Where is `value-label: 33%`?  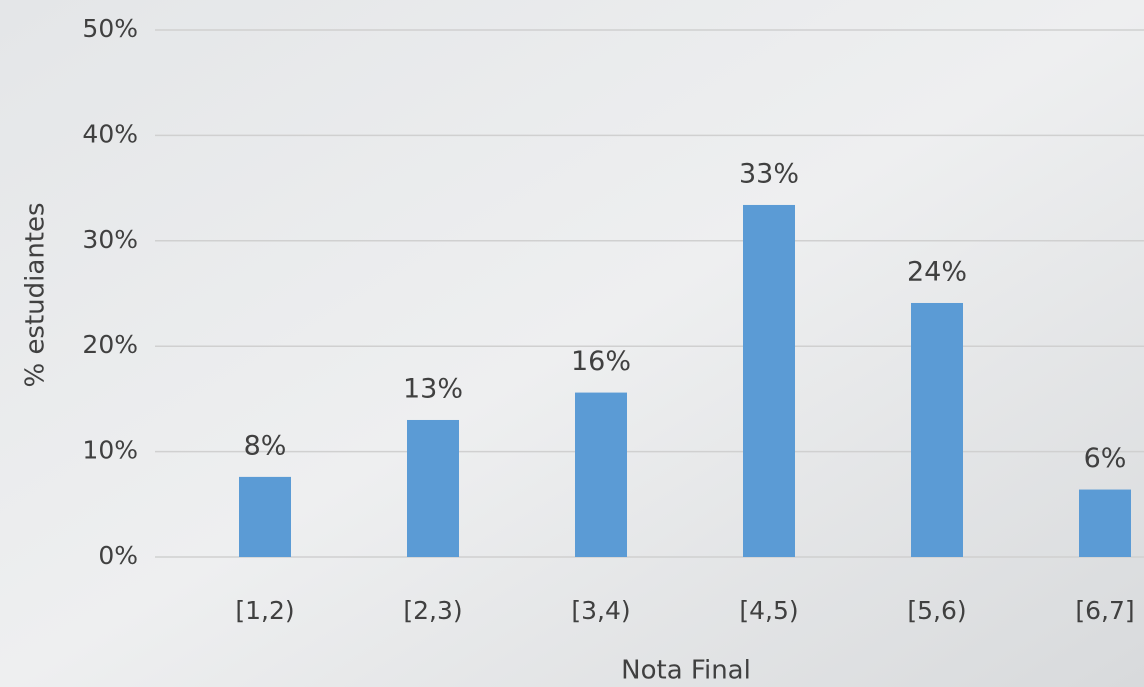 value-label: 33% is located at coordinates (769, 173).